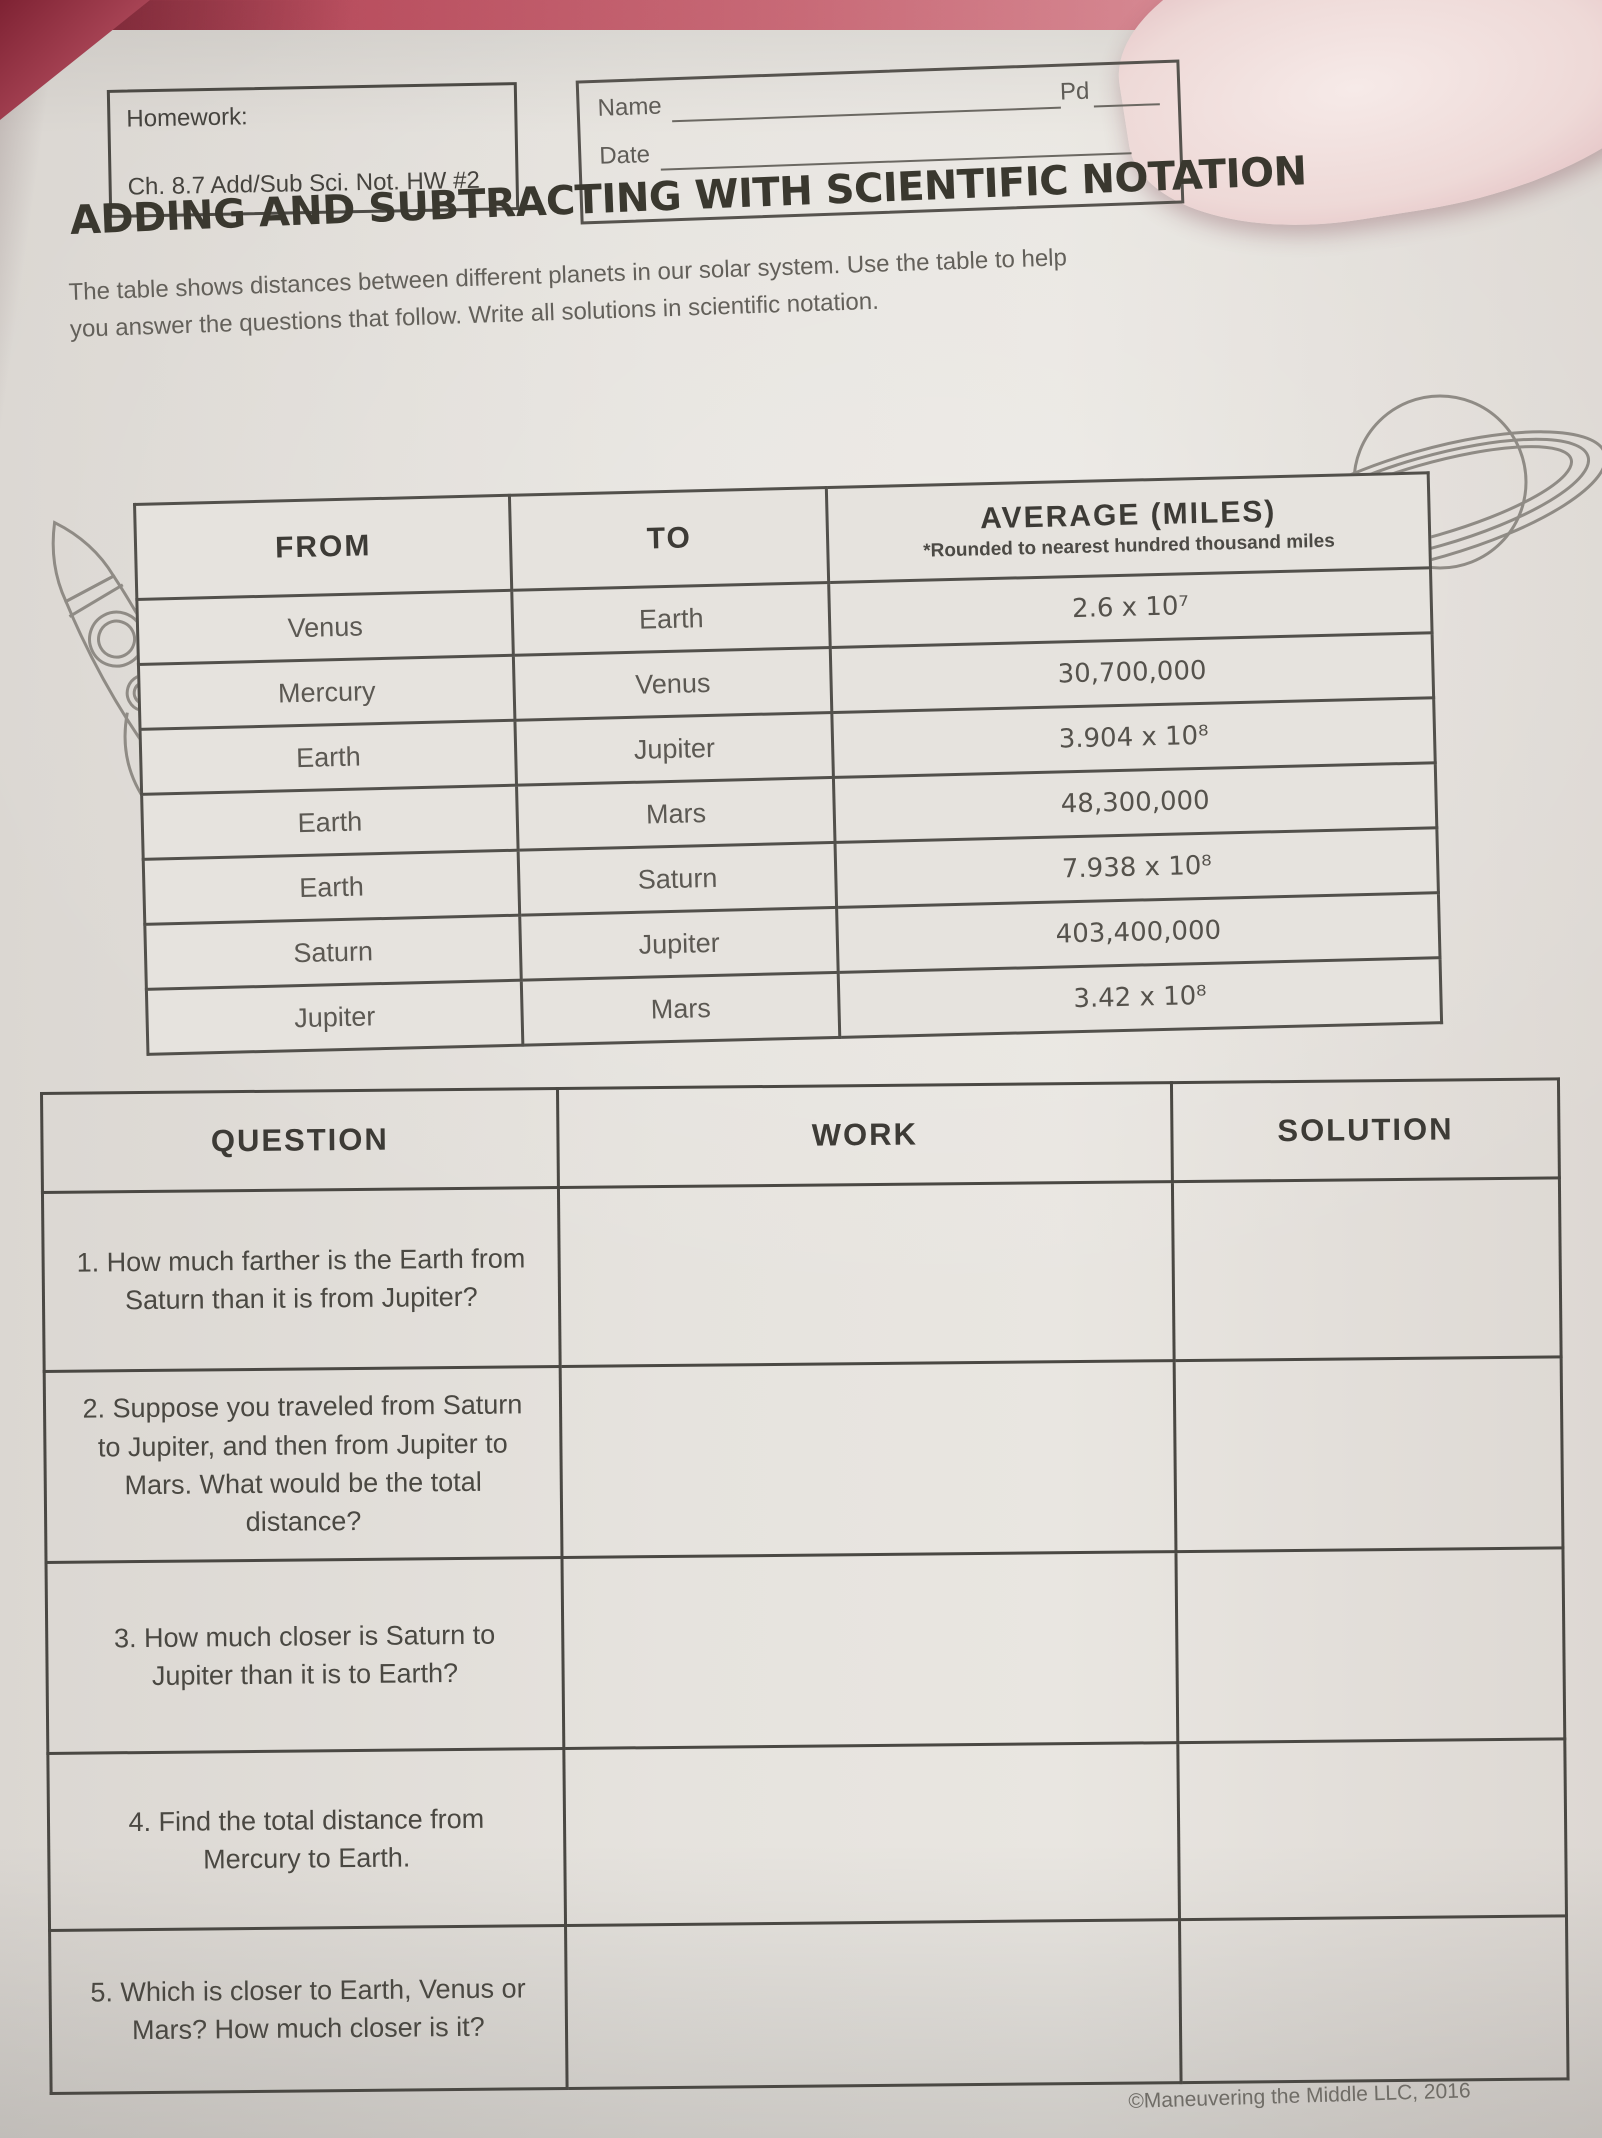 This screenshot has width=1602, height=2138. I want to click on from-cell: Venus, so click(325, 627).